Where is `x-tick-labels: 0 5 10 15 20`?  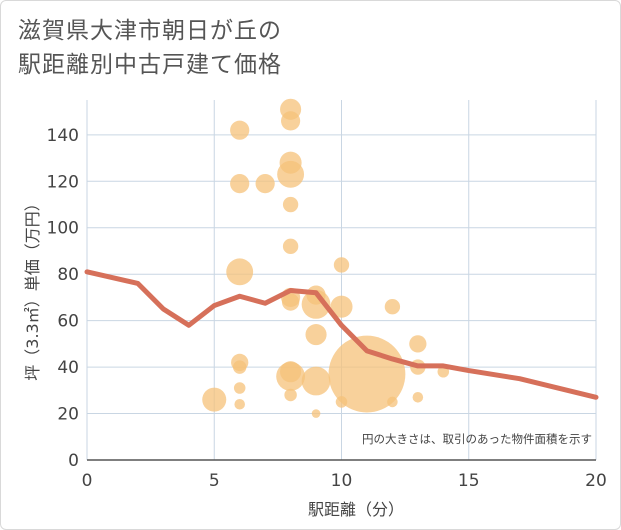 x-tick-labels: 0 5 10 15 20 is located at coordinates (344, 481).